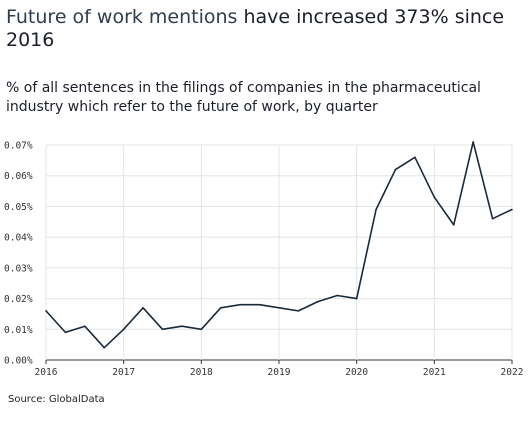 The width and height of the screenshot is (530, 442). What do you see at coordinates (255, 28) in the screenshot?
I see `chart-title-rest: have increased 373% since 2016` at bounding box center [255, 28].